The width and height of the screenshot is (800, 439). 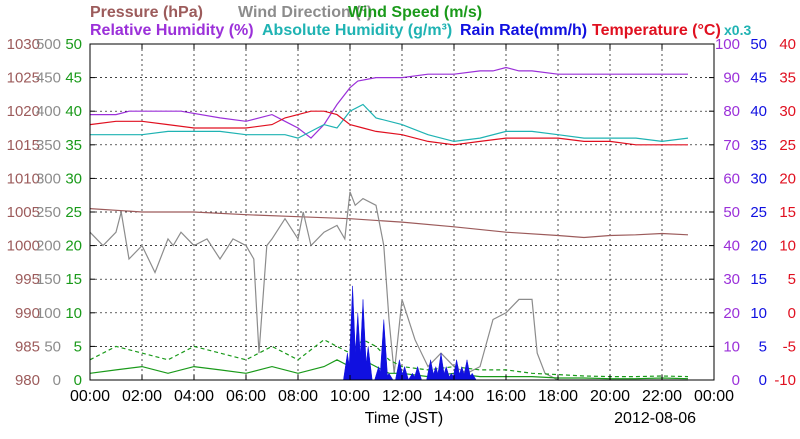 What do you see at coordinates (73, 78) in the screenshot?
I see `wind_speed-tick-label: 45` at bounding box center [73, 78].